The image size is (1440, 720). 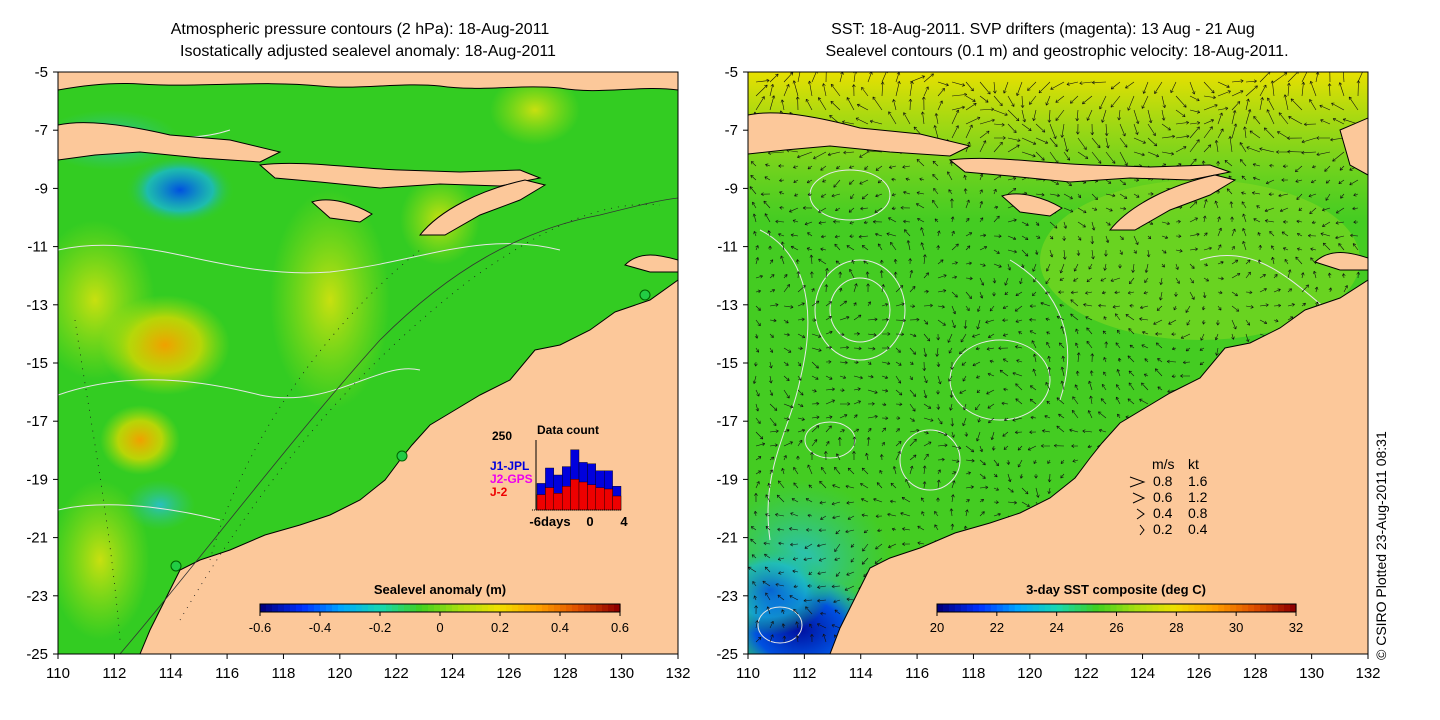 What do you see at coordinates (860, 134) in the screenshot?
I see `right-land-java` at bounding box center [860, 134].